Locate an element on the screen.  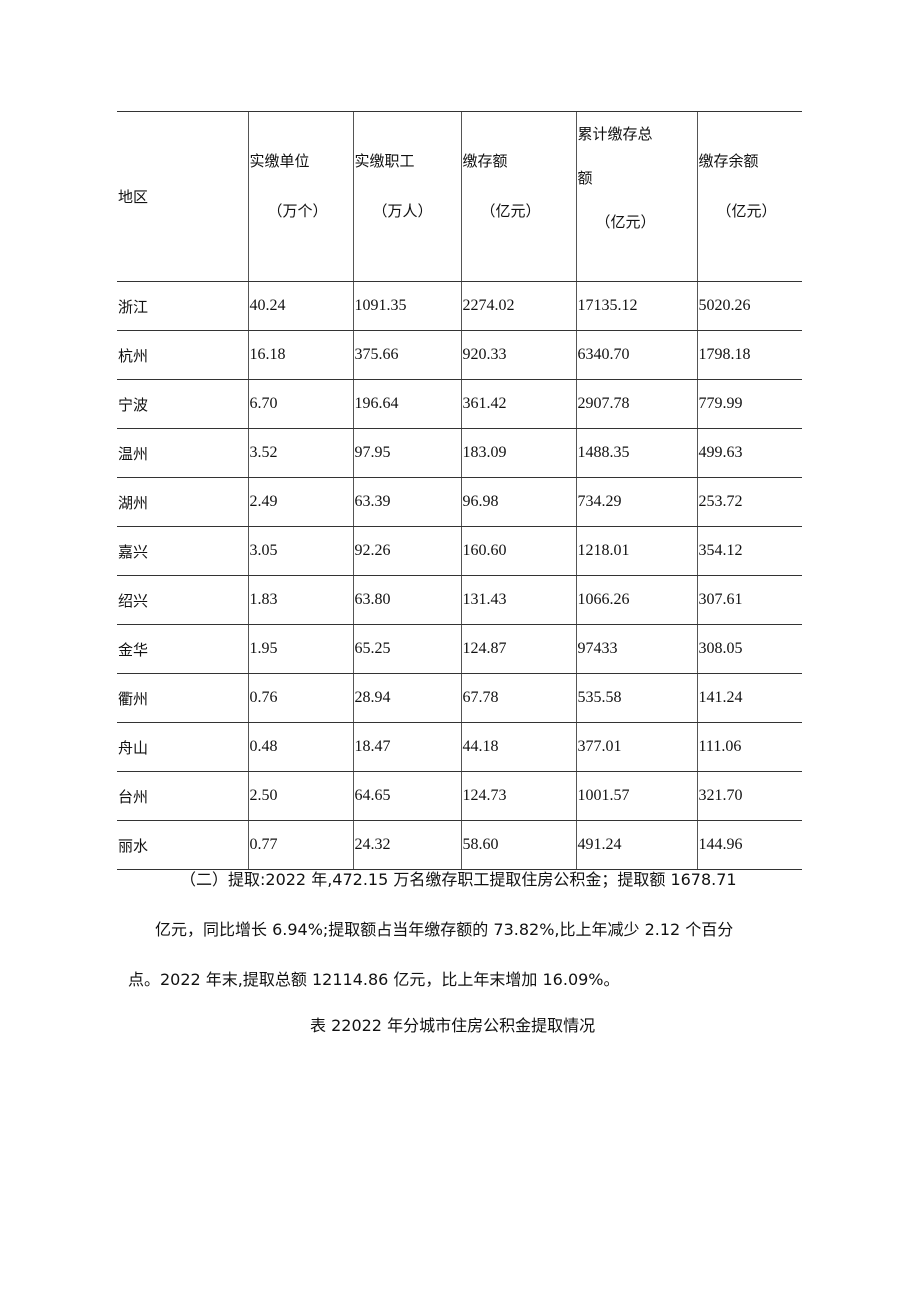
value-cell: 734.29 is located at coordinates (636, 502).